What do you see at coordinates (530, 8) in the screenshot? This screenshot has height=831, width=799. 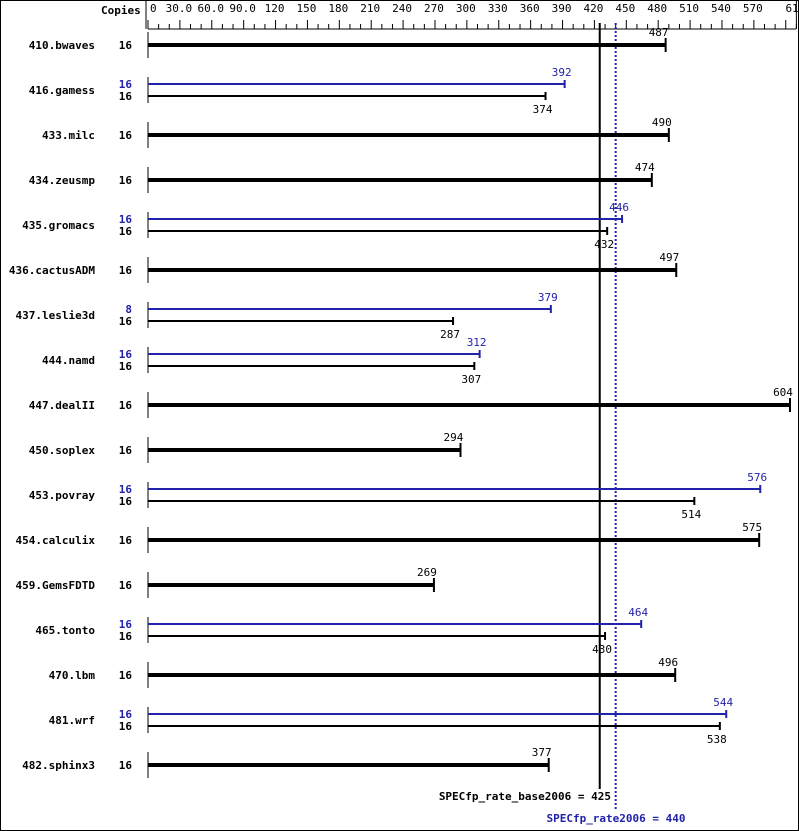 I see `axis-tick-label: 360` at bounding box center [530, 8].